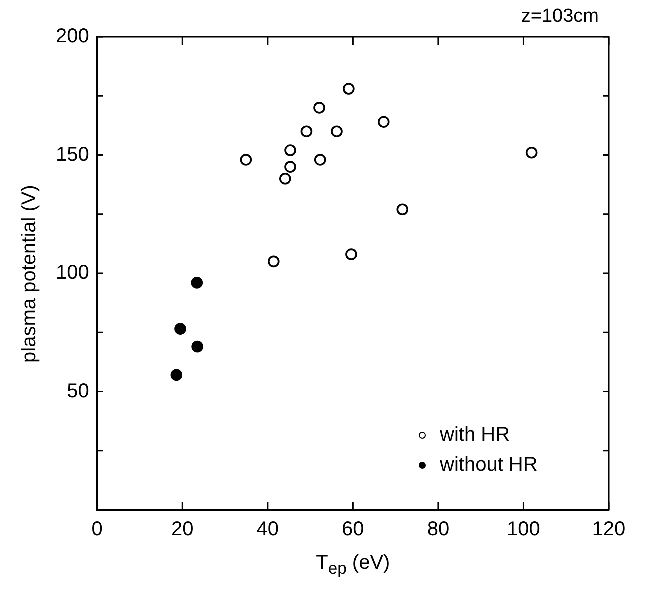 This screenshot has height=592, width=649. What do you see at coordinates (523, 529) in the screenshot?
I see `x-tick-label: 100` at bounding box center [523, 529].